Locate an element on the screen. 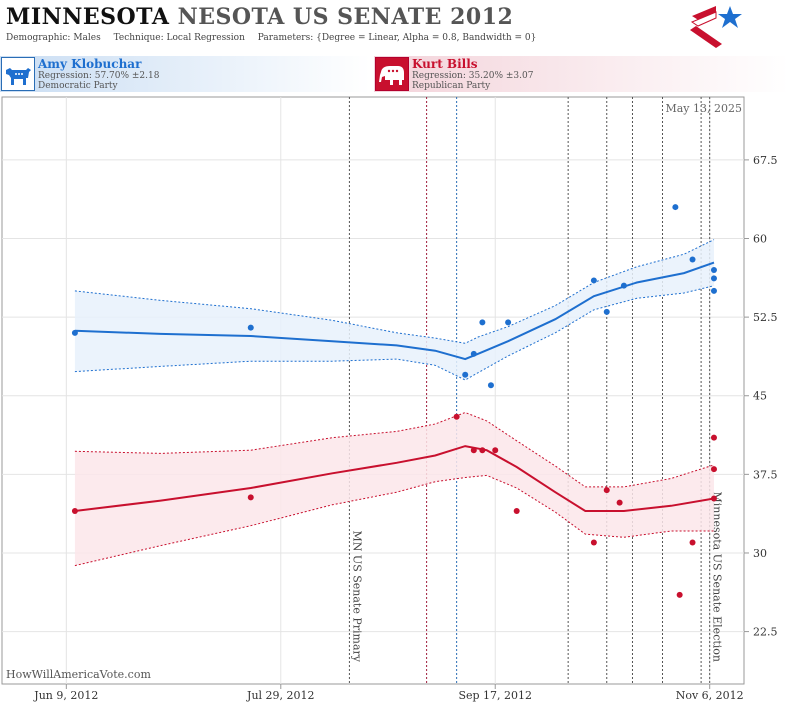 The width and height of the screenshot is (789, 704). y-tick-label: 67.5 is located at coordinates (765, 160).